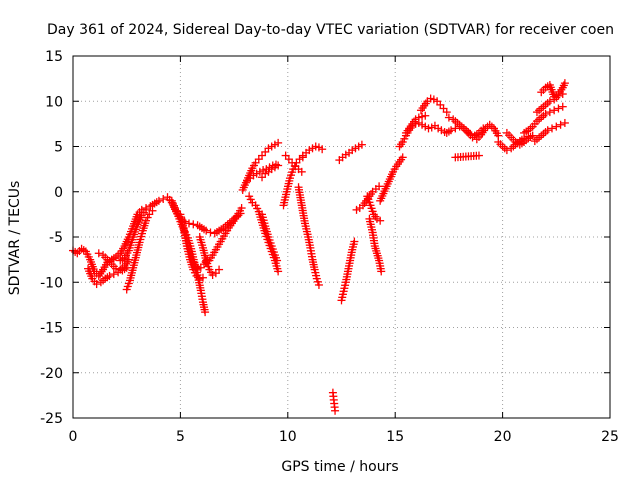 Image resolution: width=640 pixels, height=484 pixels. Describe the element at coordinates (395, 437) in the screenshot. I see `x-tick-label: 15` at that location.